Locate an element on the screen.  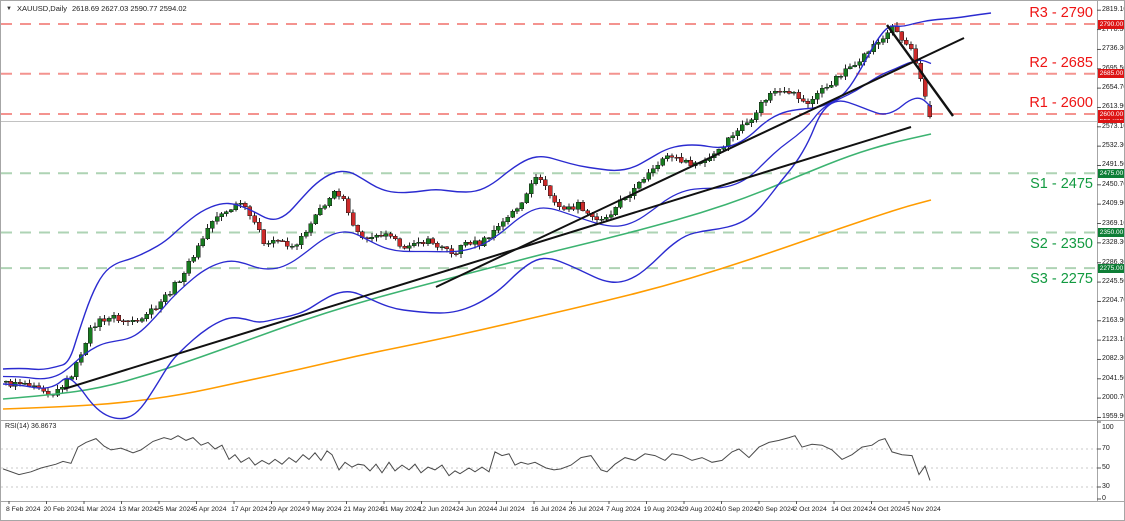
price-axis-label: 2819.10 is located at coordinates (1113, 10).